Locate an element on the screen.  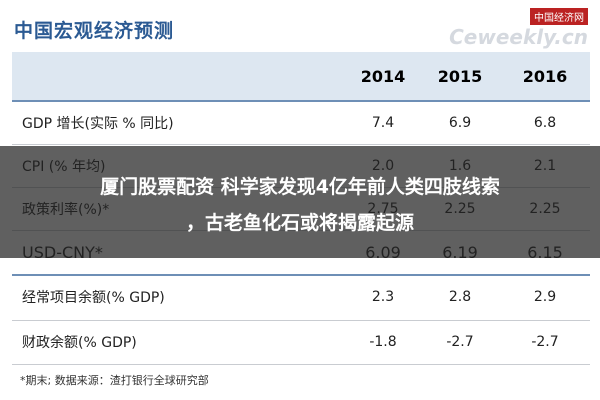
column-header: 2016 is located at coordinates (545, 76).